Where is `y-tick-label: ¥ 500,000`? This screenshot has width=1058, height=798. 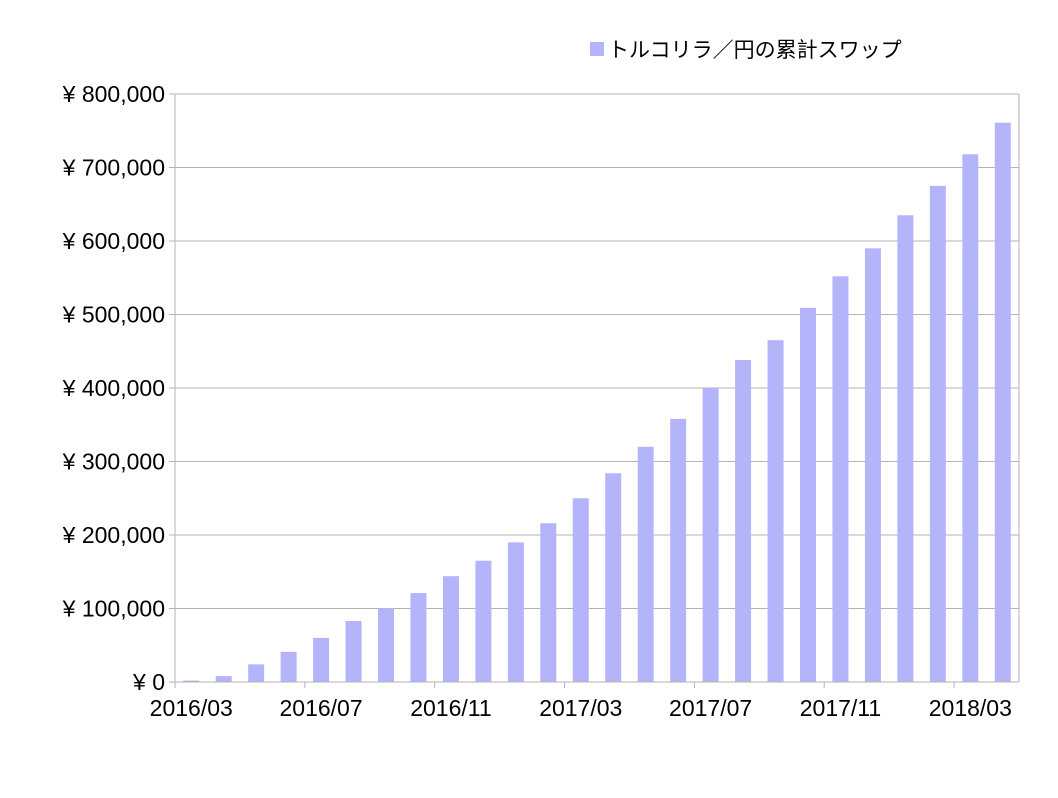
y-tick-label: ¥ 500,000 is located at coordinates (113, 315).